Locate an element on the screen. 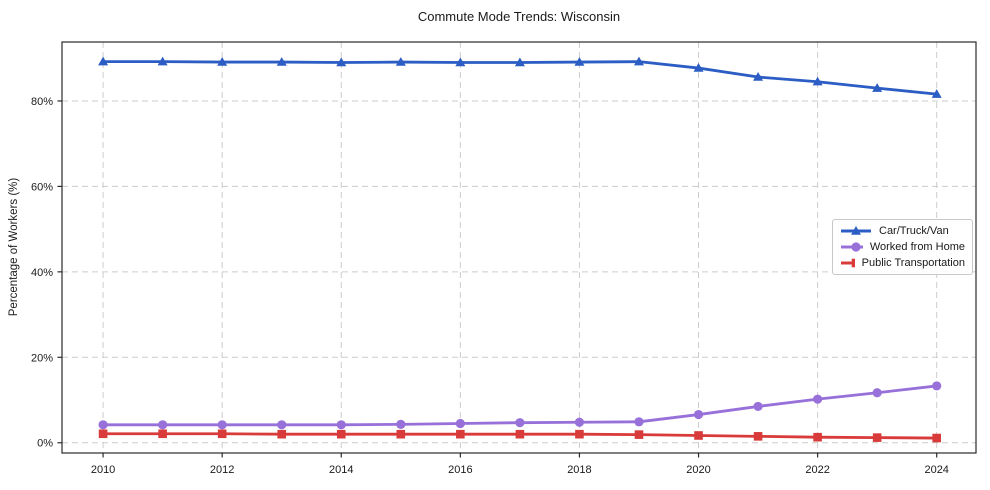  y-tick-label: 40% is located at coordinates (42, 273).